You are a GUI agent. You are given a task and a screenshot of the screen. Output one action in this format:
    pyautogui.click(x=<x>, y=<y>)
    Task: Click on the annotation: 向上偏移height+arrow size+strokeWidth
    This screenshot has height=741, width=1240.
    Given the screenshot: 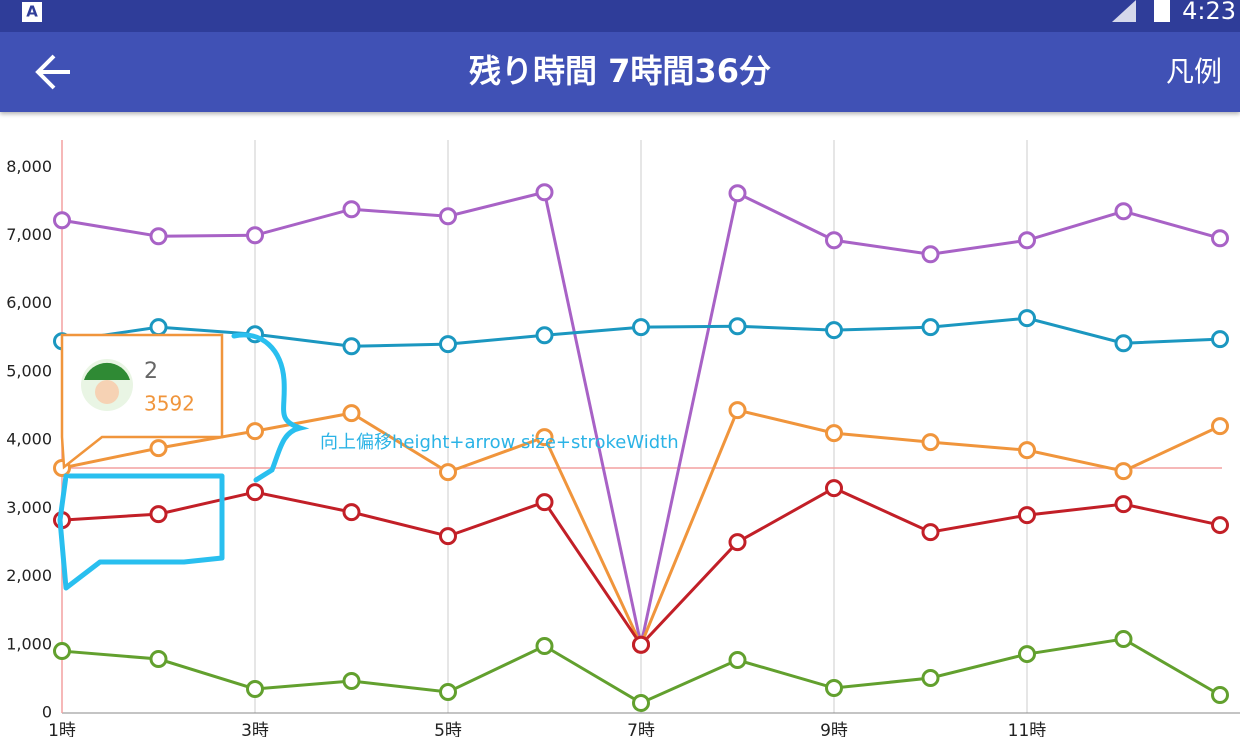 What is the action you would take?
    pyautogui.click(x=499, y=442)
    